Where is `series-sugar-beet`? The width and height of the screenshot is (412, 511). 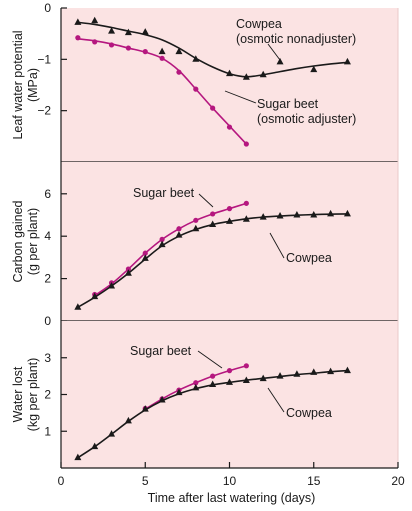 series-sugar-beet is located at coordinates (162, 91).